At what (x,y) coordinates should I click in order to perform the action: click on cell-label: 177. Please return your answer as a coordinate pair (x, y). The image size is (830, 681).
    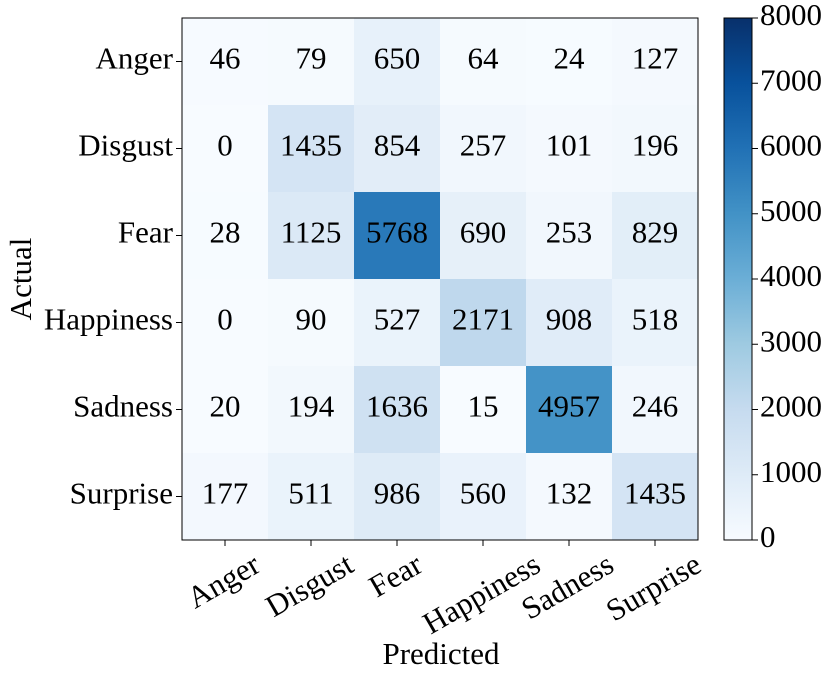
    Looking at the image, I should click on (225, 493).